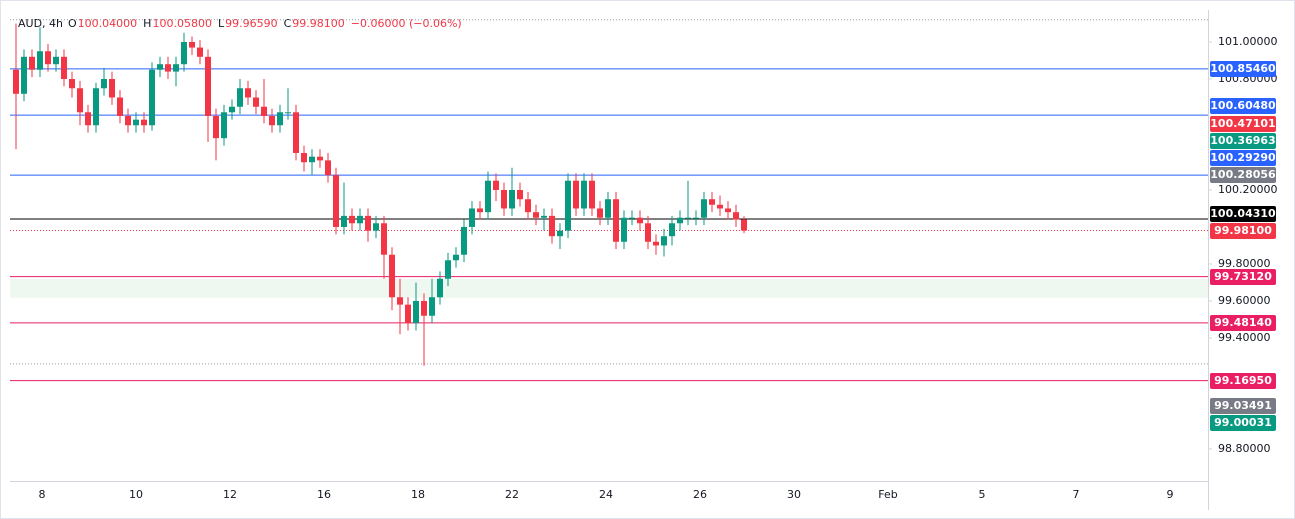 The height and width of the screenshot is (519, 1295). I want to click on x-tick-label: 8, so click(42, 494).